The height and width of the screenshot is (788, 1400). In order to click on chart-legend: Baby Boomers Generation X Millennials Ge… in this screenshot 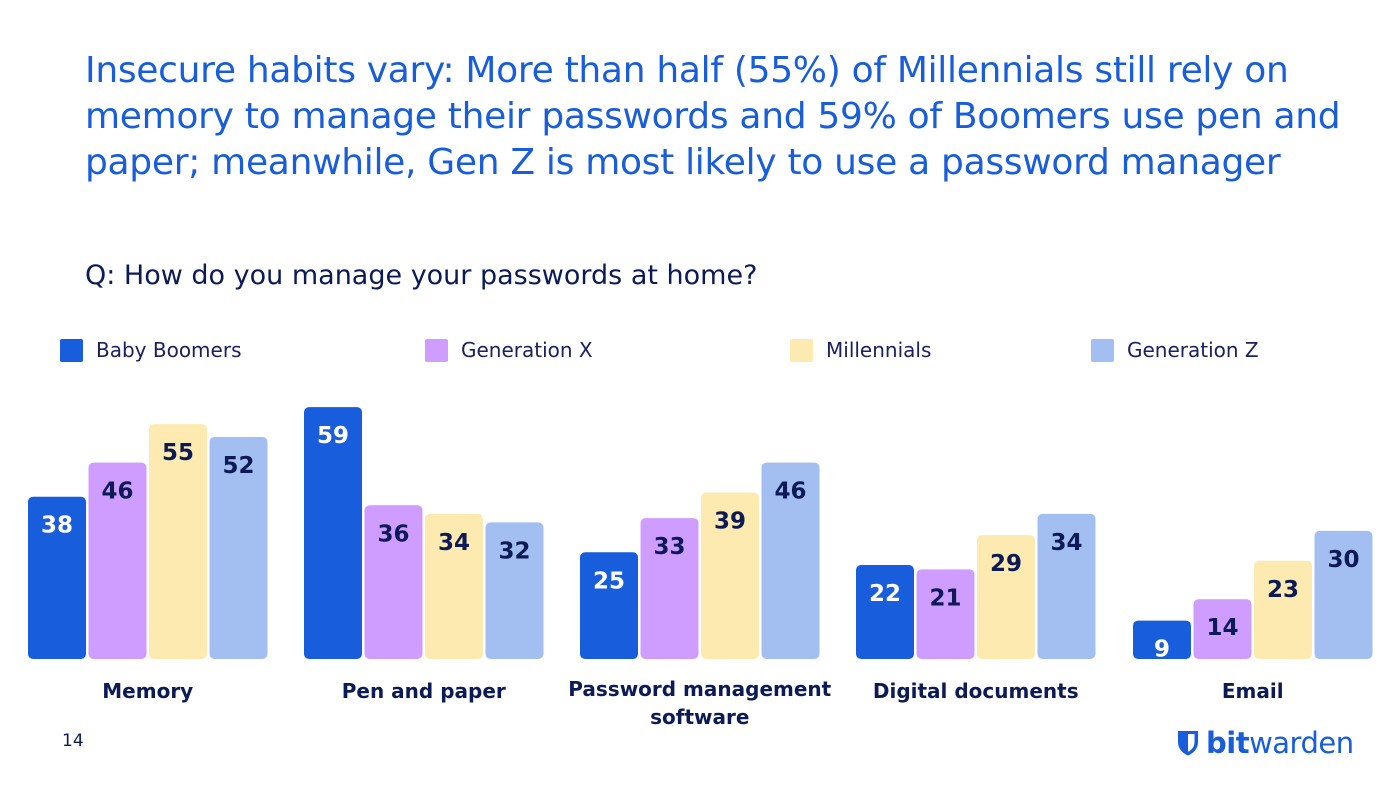, I will do `click(700, 350)`.